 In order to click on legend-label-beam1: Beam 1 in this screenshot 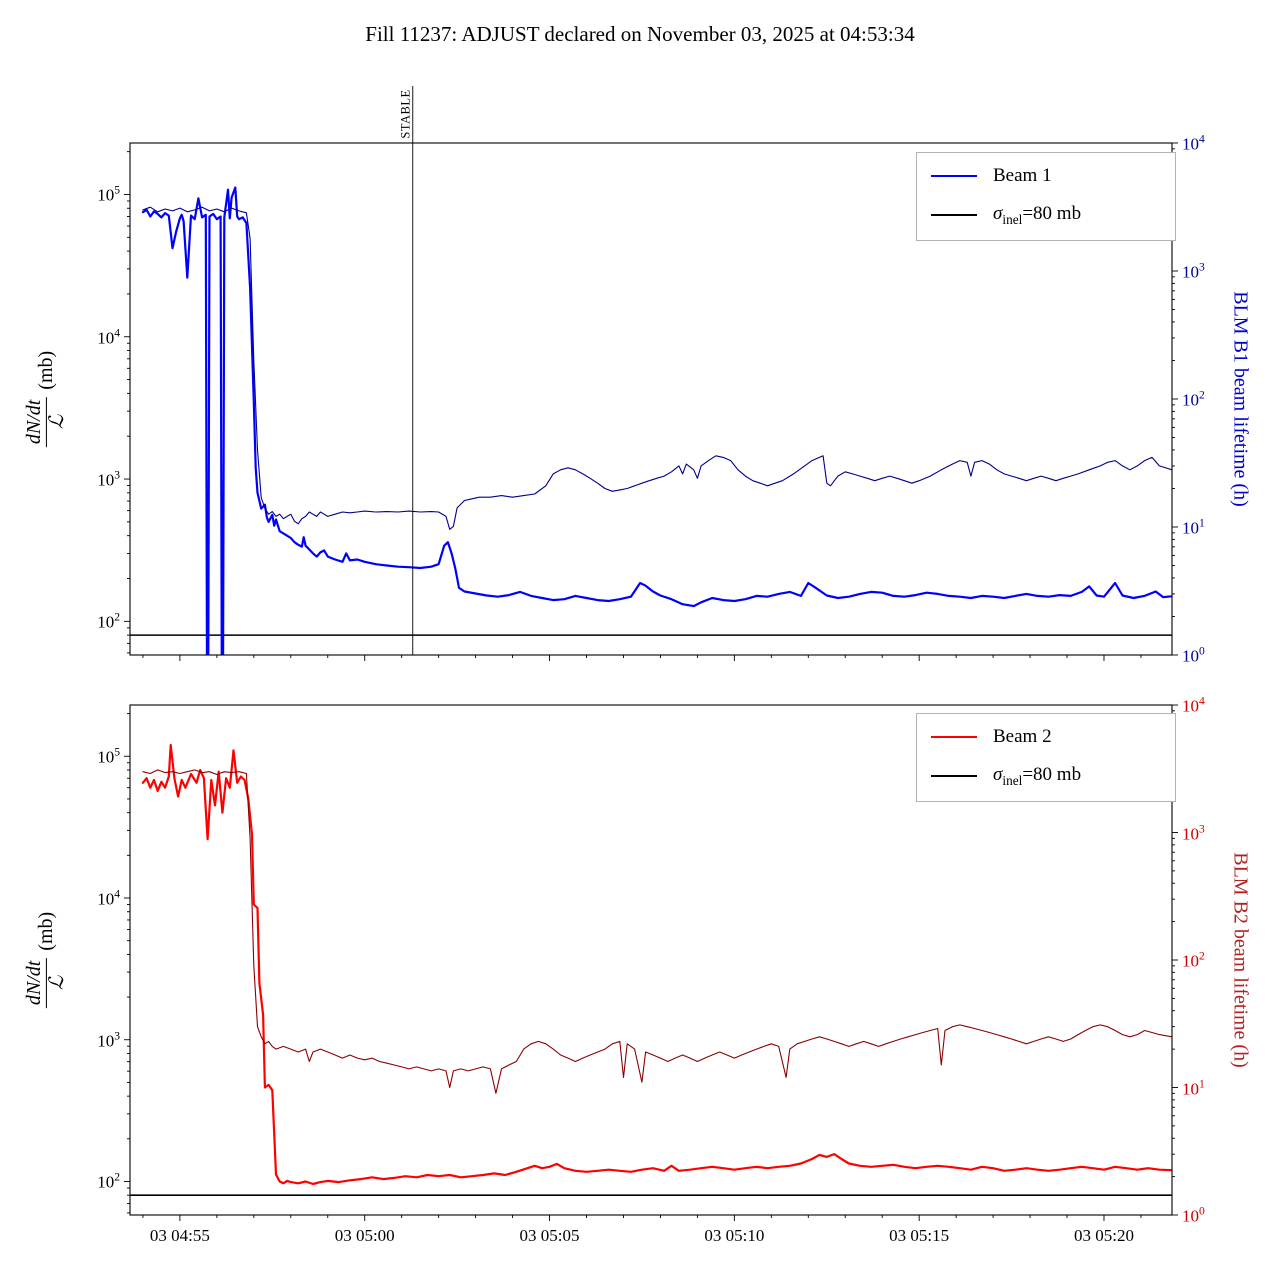, I will do `click(1022, 175)`.